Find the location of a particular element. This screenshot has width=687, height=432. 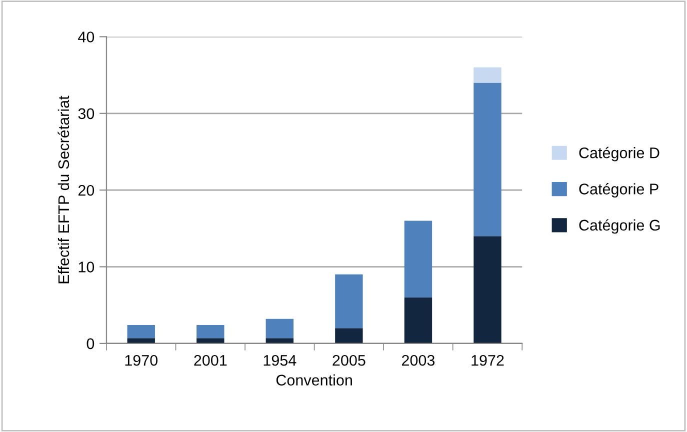

x-tick-label: 1954 is located at coordinates (280, 360).